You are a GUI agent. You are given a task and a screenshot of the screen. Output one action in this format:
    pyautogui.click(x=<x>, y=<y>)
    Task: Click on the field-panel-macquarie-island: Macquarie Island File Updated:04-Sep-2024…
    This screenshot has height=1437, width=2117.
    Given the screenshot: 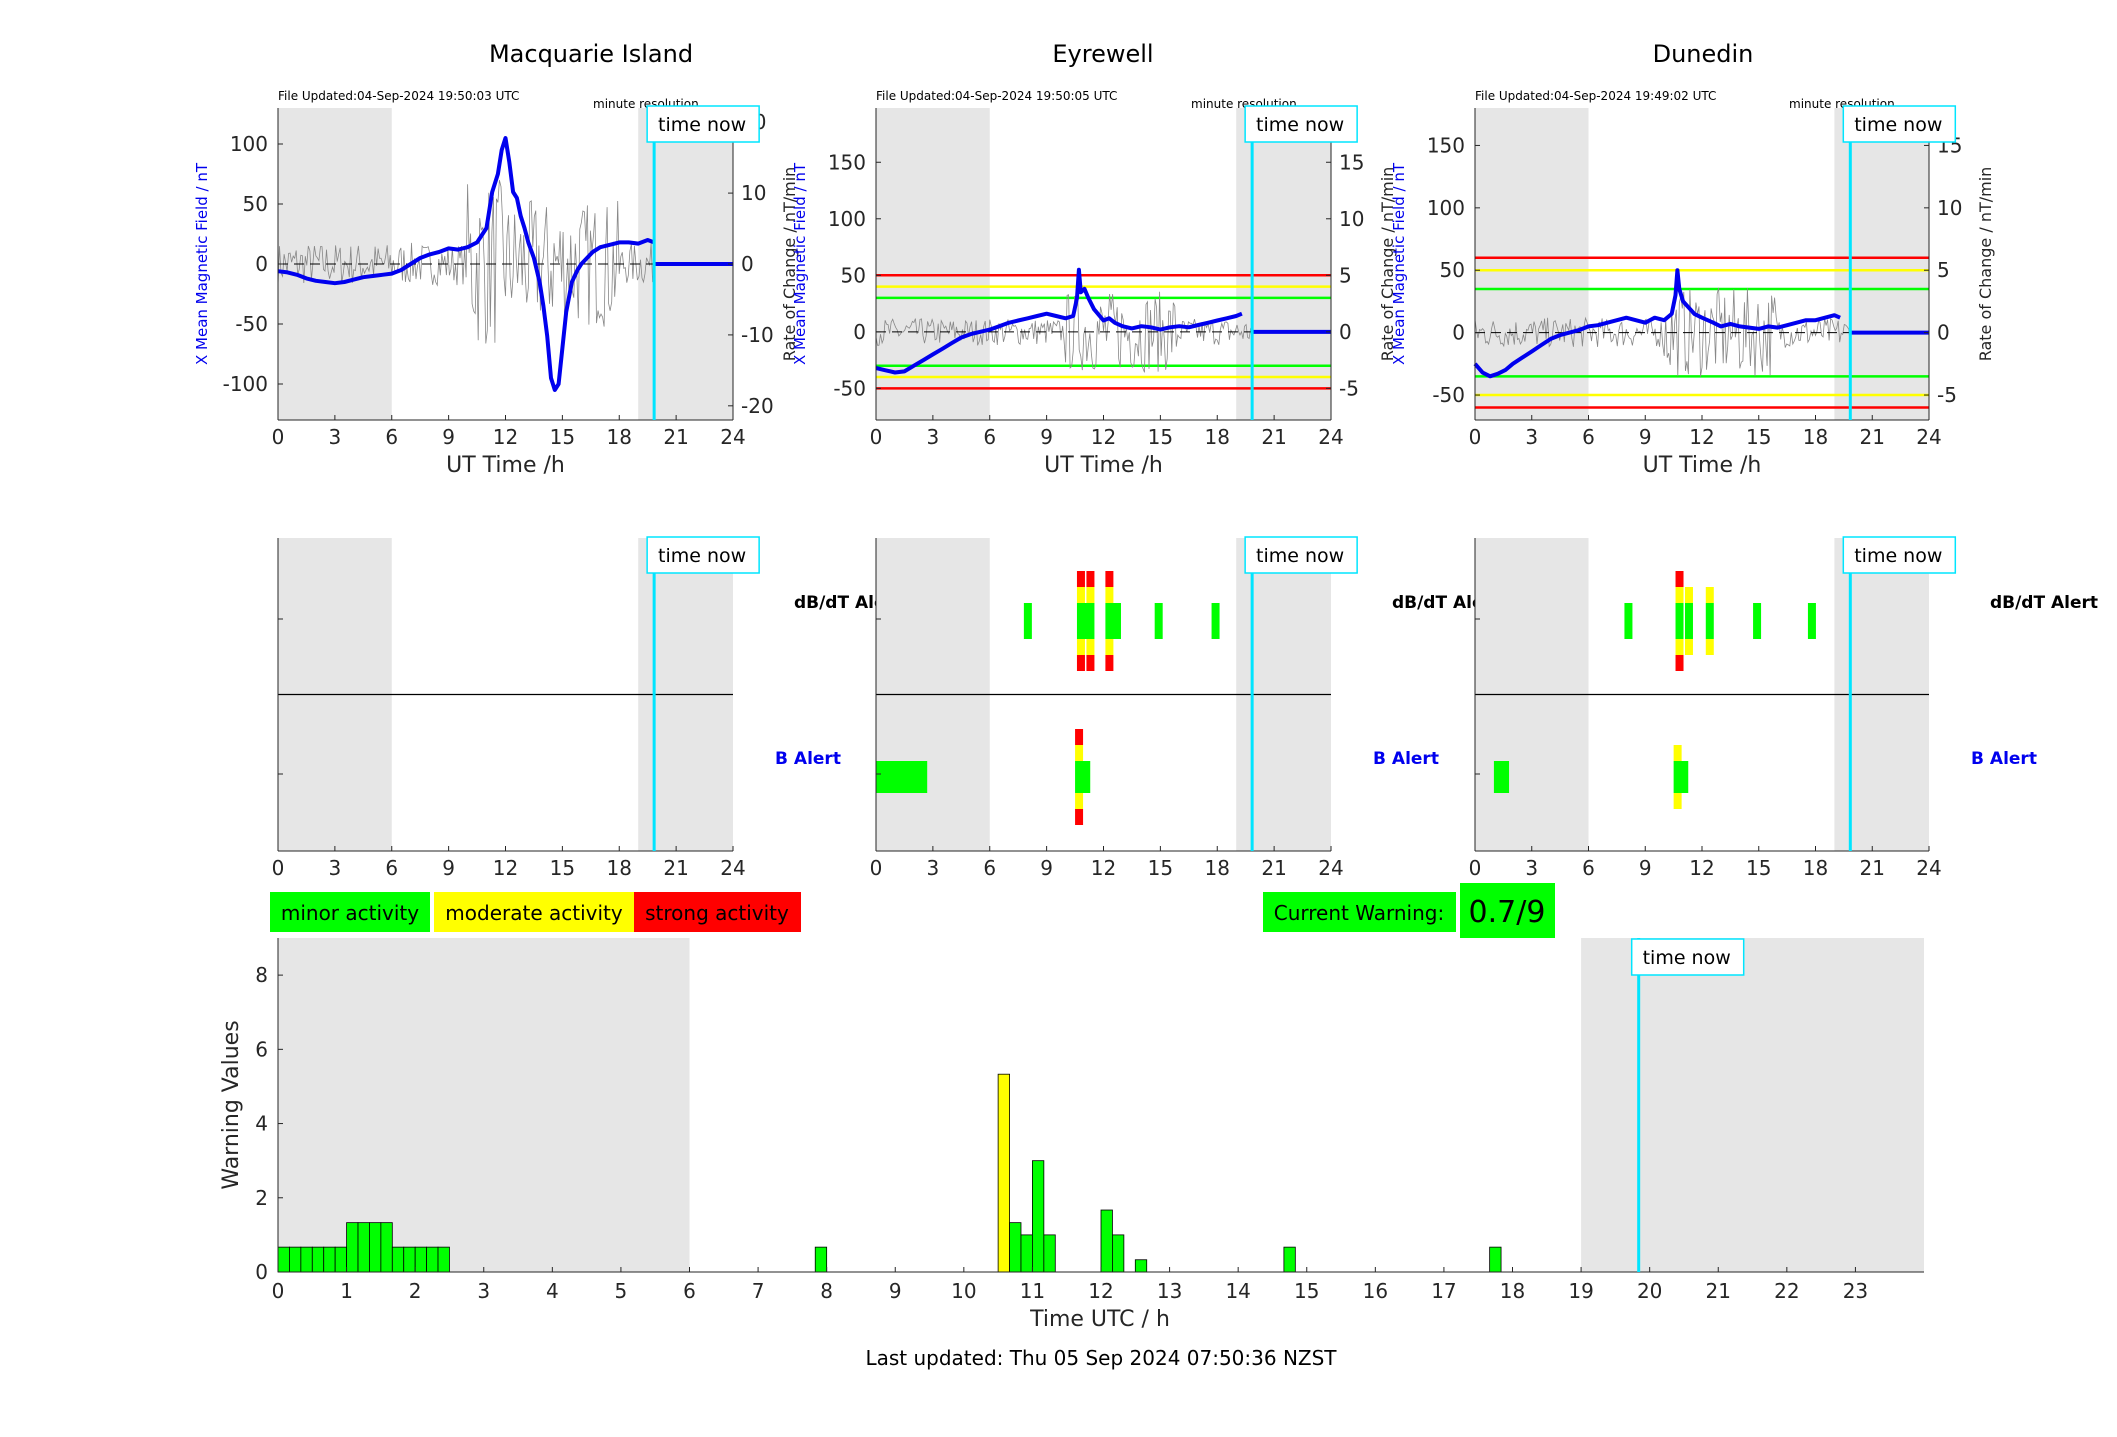 What is the action you would take?
    pyautogui.click(x=496, y=259)
    